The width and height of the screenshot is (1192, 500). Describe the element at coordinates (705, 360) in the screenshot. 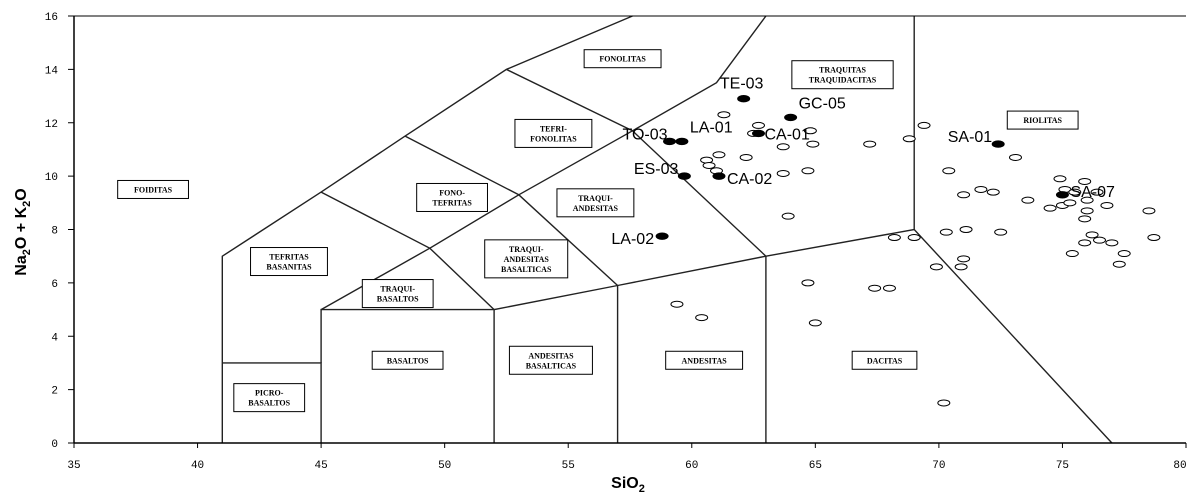

I see `field-label: ANDESITAS` at that location.